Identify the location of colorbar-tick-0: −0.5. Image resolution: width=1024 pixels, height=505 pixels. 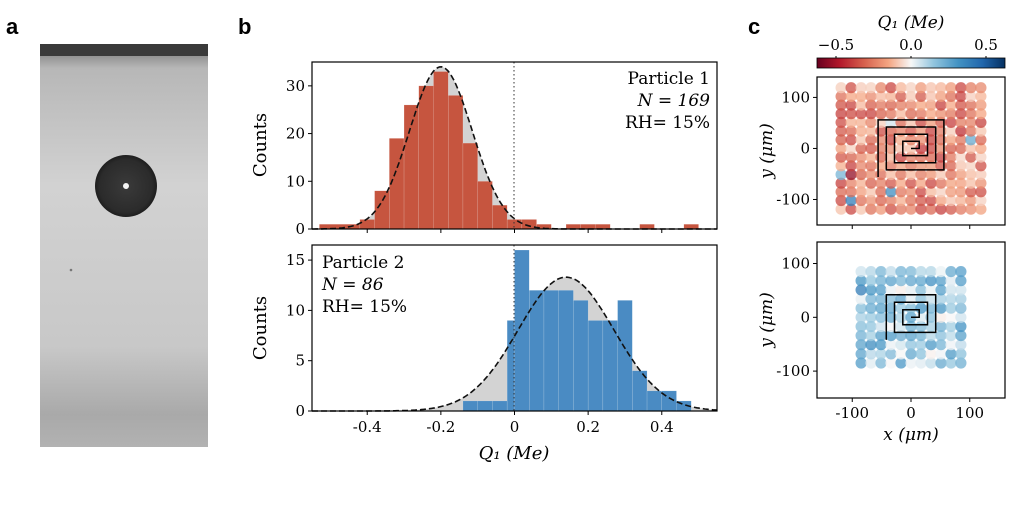
(836, 45).